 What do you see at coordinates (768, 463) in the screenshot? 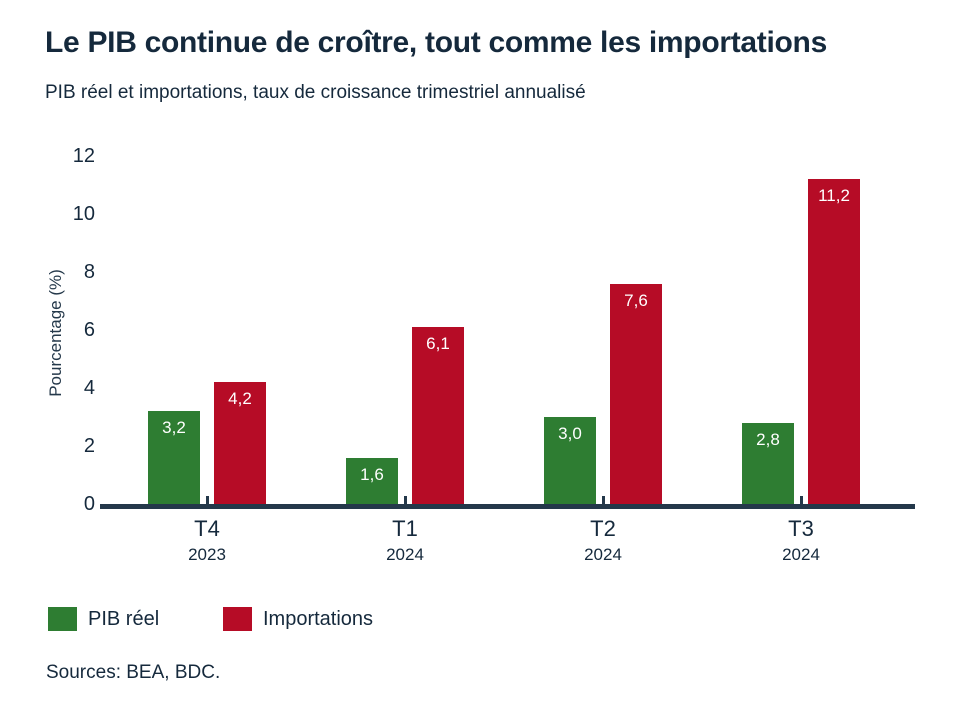
I see `bar-gdp-t3: 2,8` at bounding box center [768, 463].